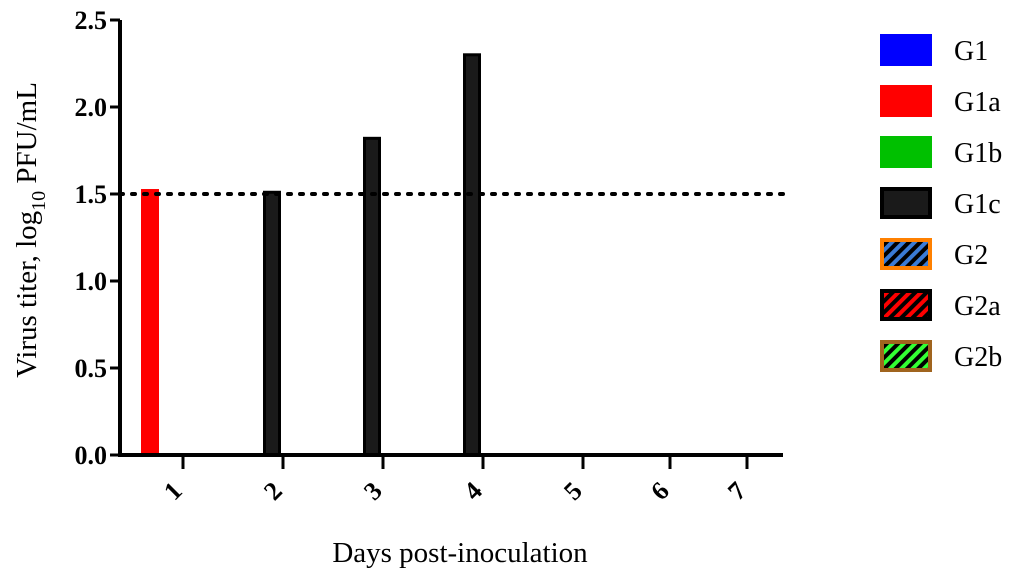 This screenshot has width=1024, height=577. What do you see at coordinates (906, 254) in the screenshot?
I see `legend-swatch-g2` at bounding box center [906, 254].